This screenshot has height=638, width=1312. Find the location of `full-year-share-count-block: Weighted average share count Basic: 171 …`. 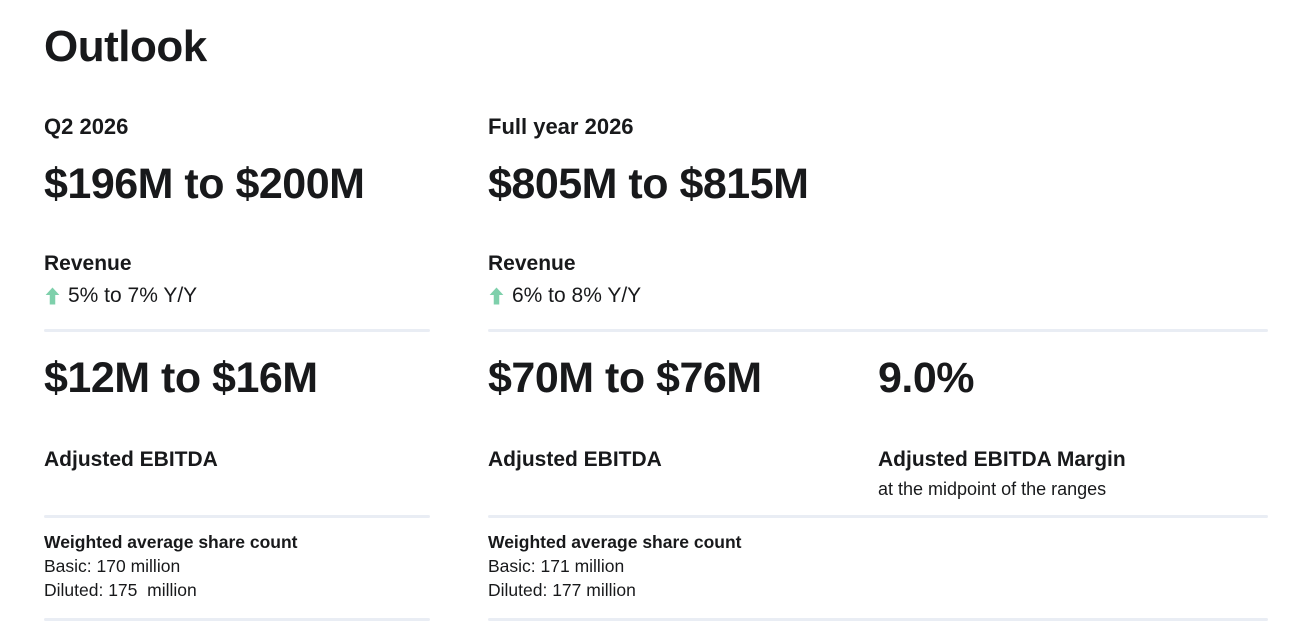

full-year-share-count-block: Weighted average share count Basic: 171 … is located at coordinates (615, 566).